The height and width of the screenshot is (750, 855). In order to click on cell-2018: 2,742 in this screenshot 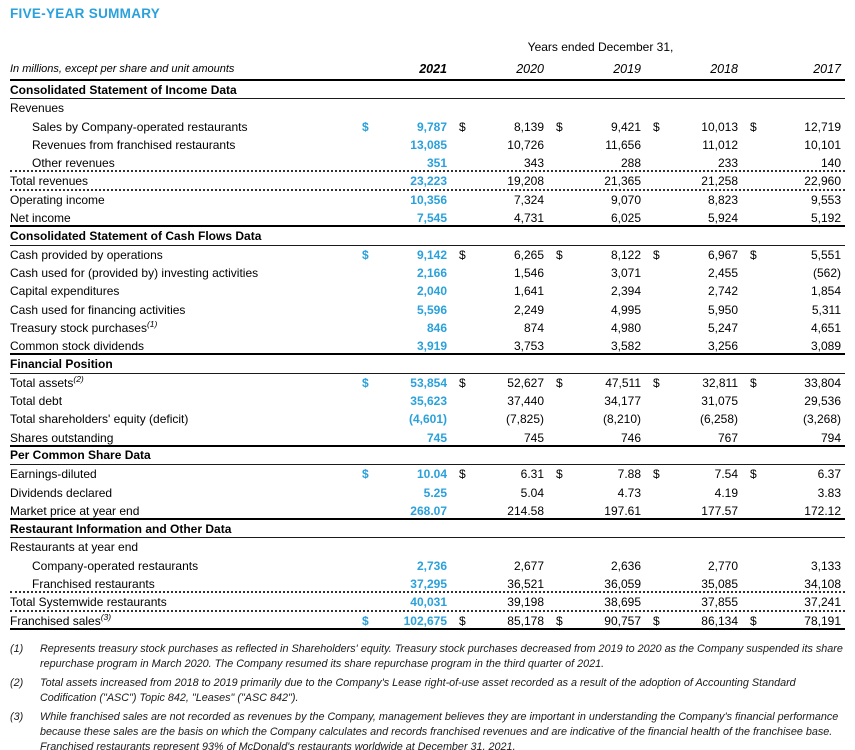, I will do `click(699, 291)`.